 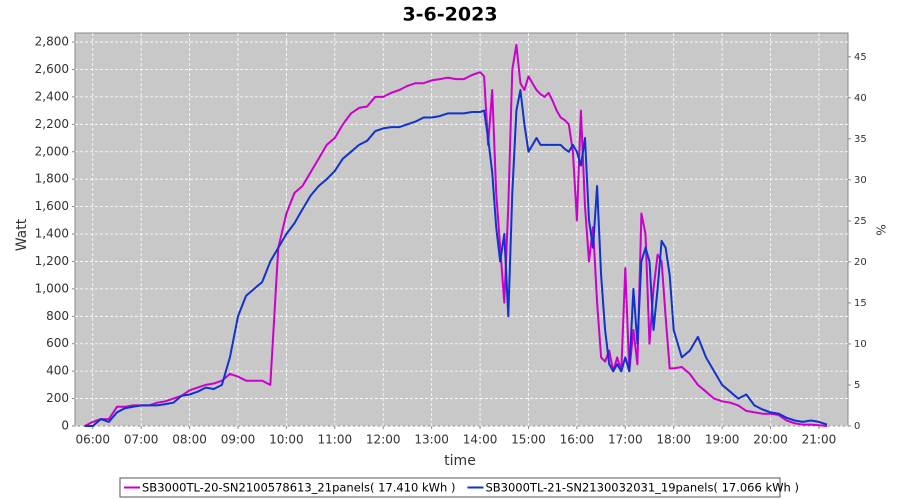 I want to click on y-tick-label: 2,200, so click(x=52, y=124).